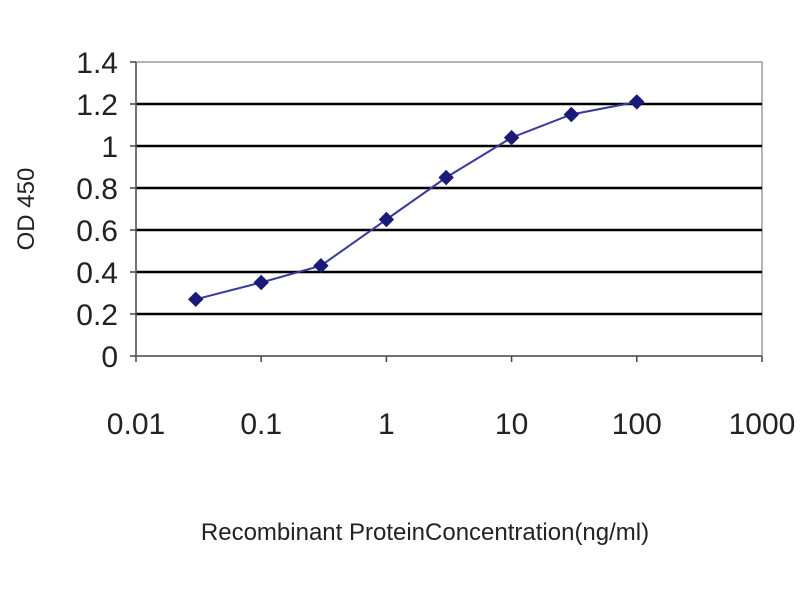  I want to click on x-tick-label: 0.01, so click(136, 424).